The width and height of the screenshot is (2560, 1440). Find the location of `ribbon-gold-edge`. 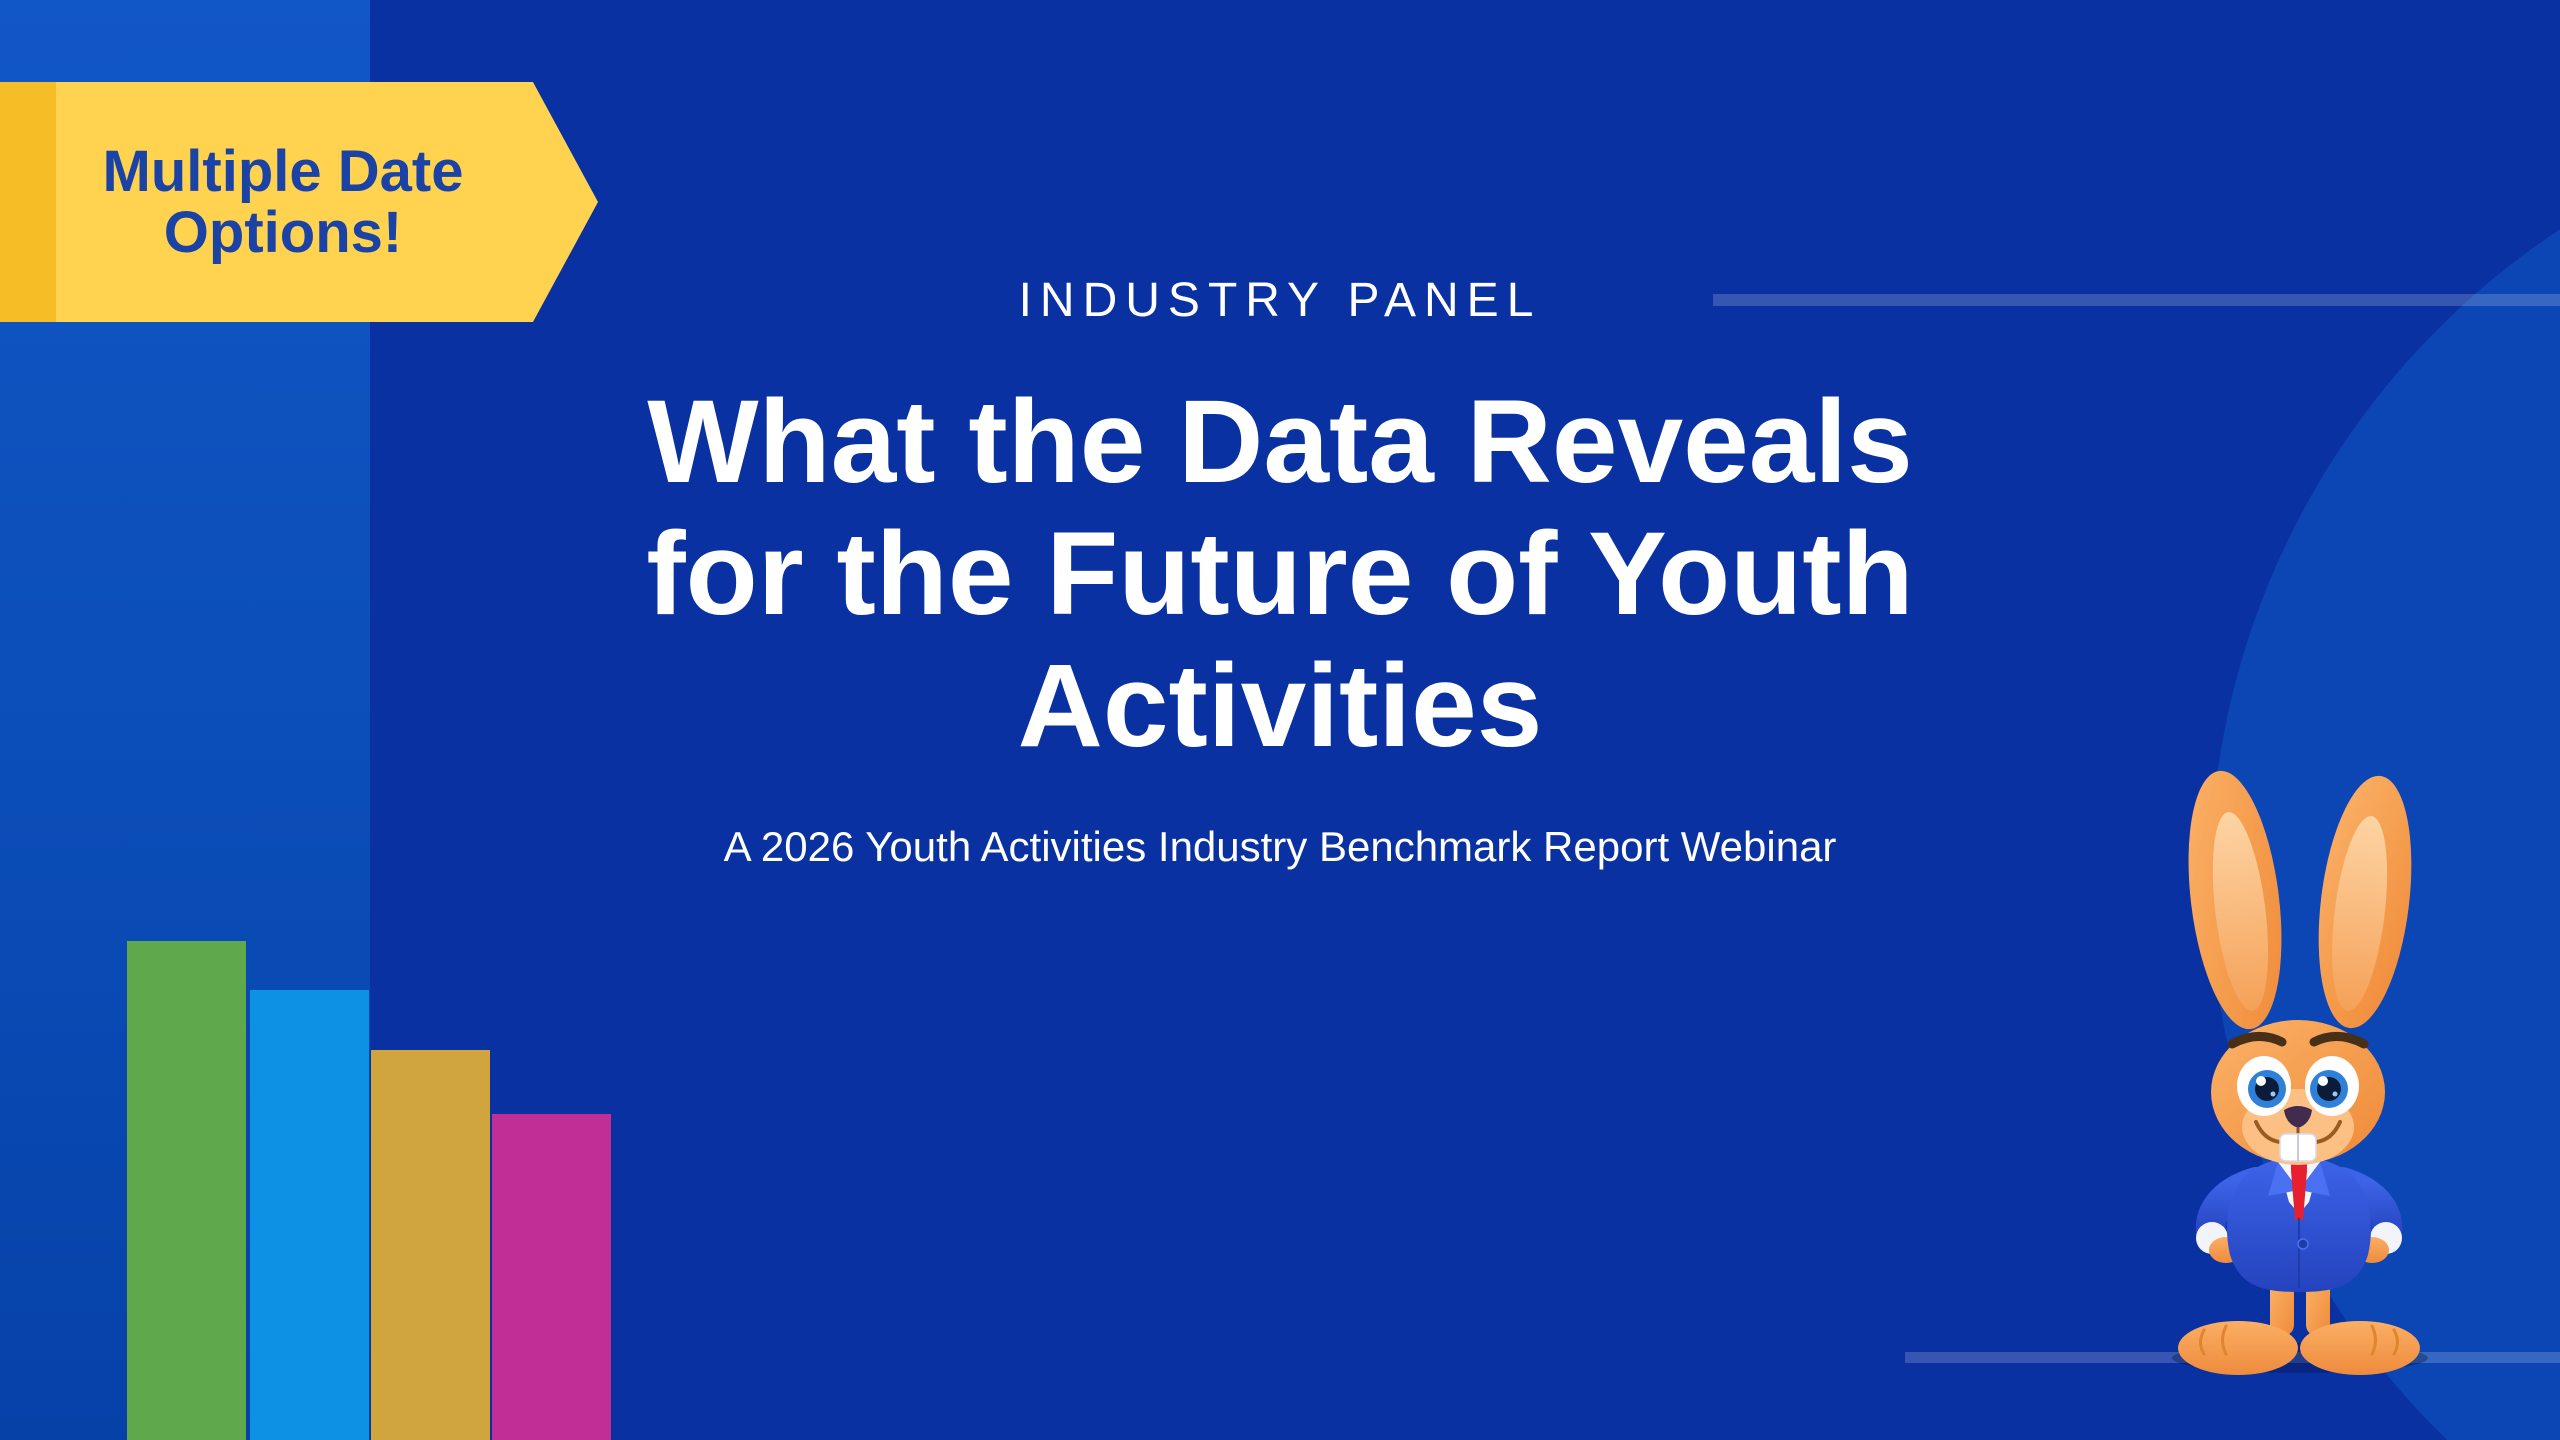

ribbon-gold-edge is located at coordinates (28, 202).